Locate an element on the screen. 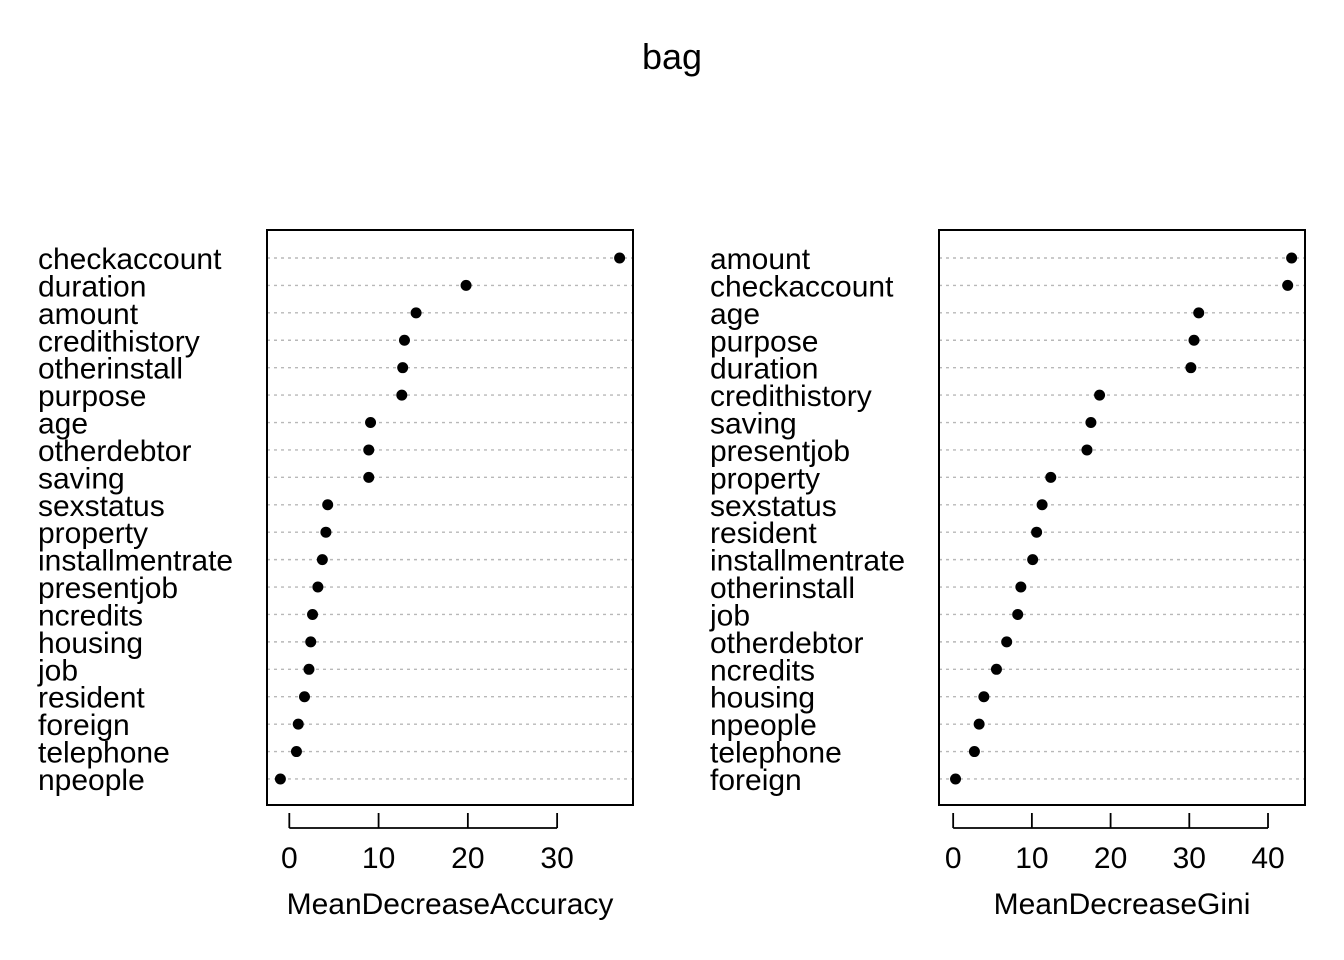 This screenshot has width=1344, height=960. gini-x-tick-label: 40 is located at coordinates (1267, 858).